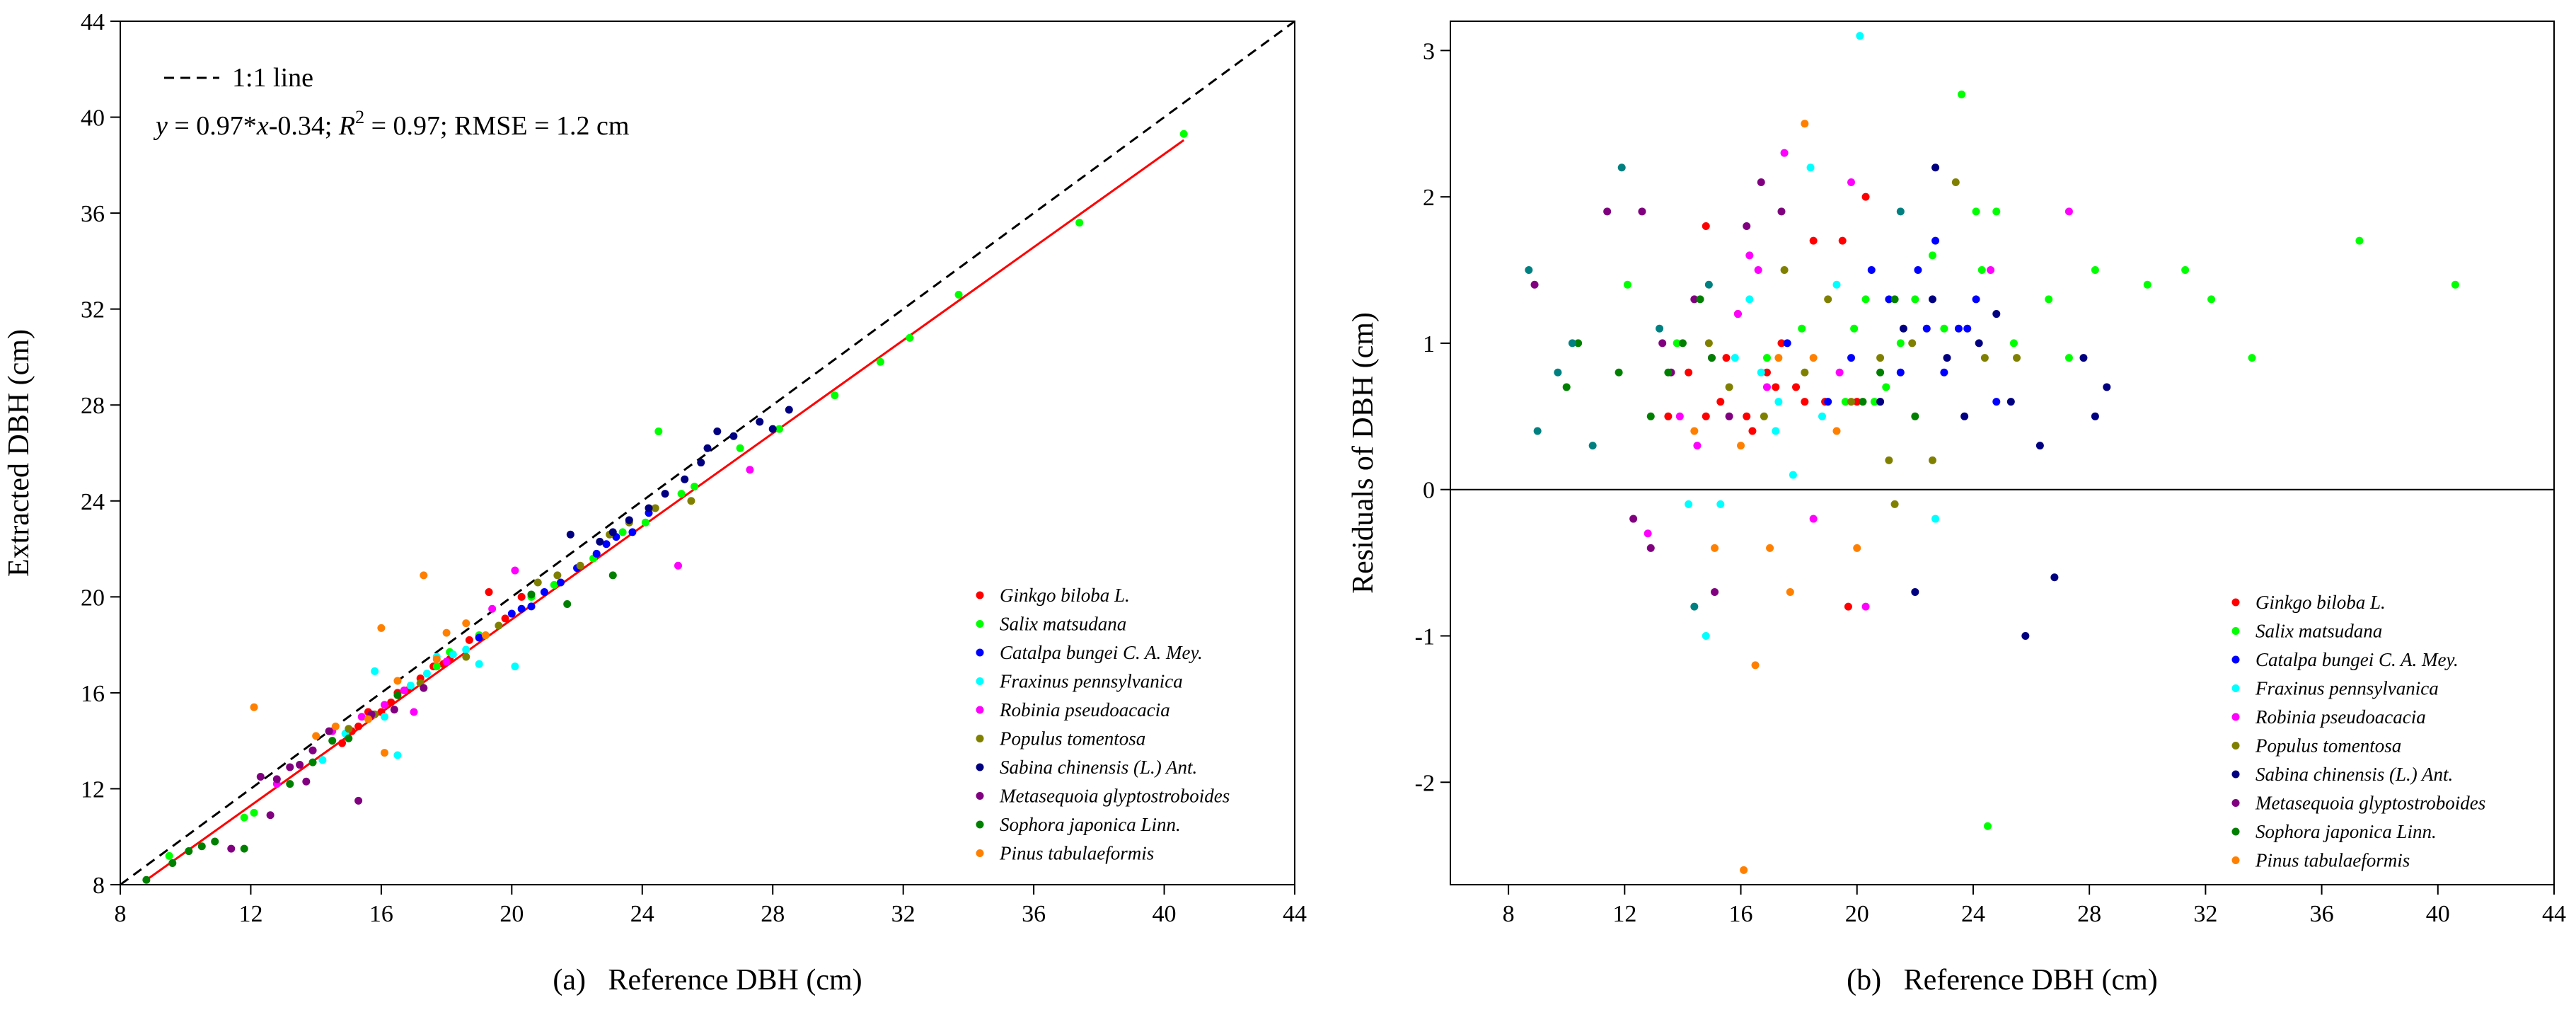 The width and height of the screenshot is (2576, 1022). What do you see at coordinates (1098, 768) in the screenshot?
I see `legend-label: Sabina chinensis (L.) Ant.` at bounding box center [1098, 768].